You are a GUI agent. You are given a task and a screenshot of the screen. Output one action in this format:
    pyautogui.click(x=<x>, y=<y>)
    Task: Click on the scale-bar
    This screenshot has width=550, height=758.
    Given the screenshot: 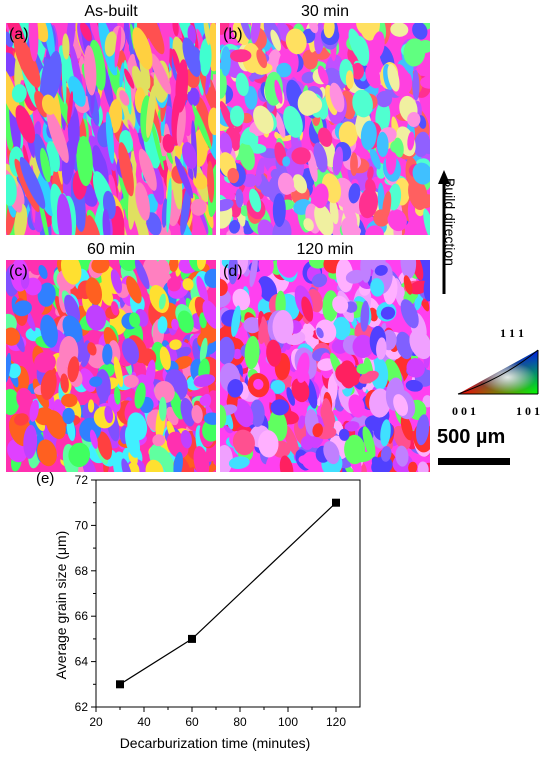 What is the action you would take?
    pyautogui.click(x=474, y=461)
    